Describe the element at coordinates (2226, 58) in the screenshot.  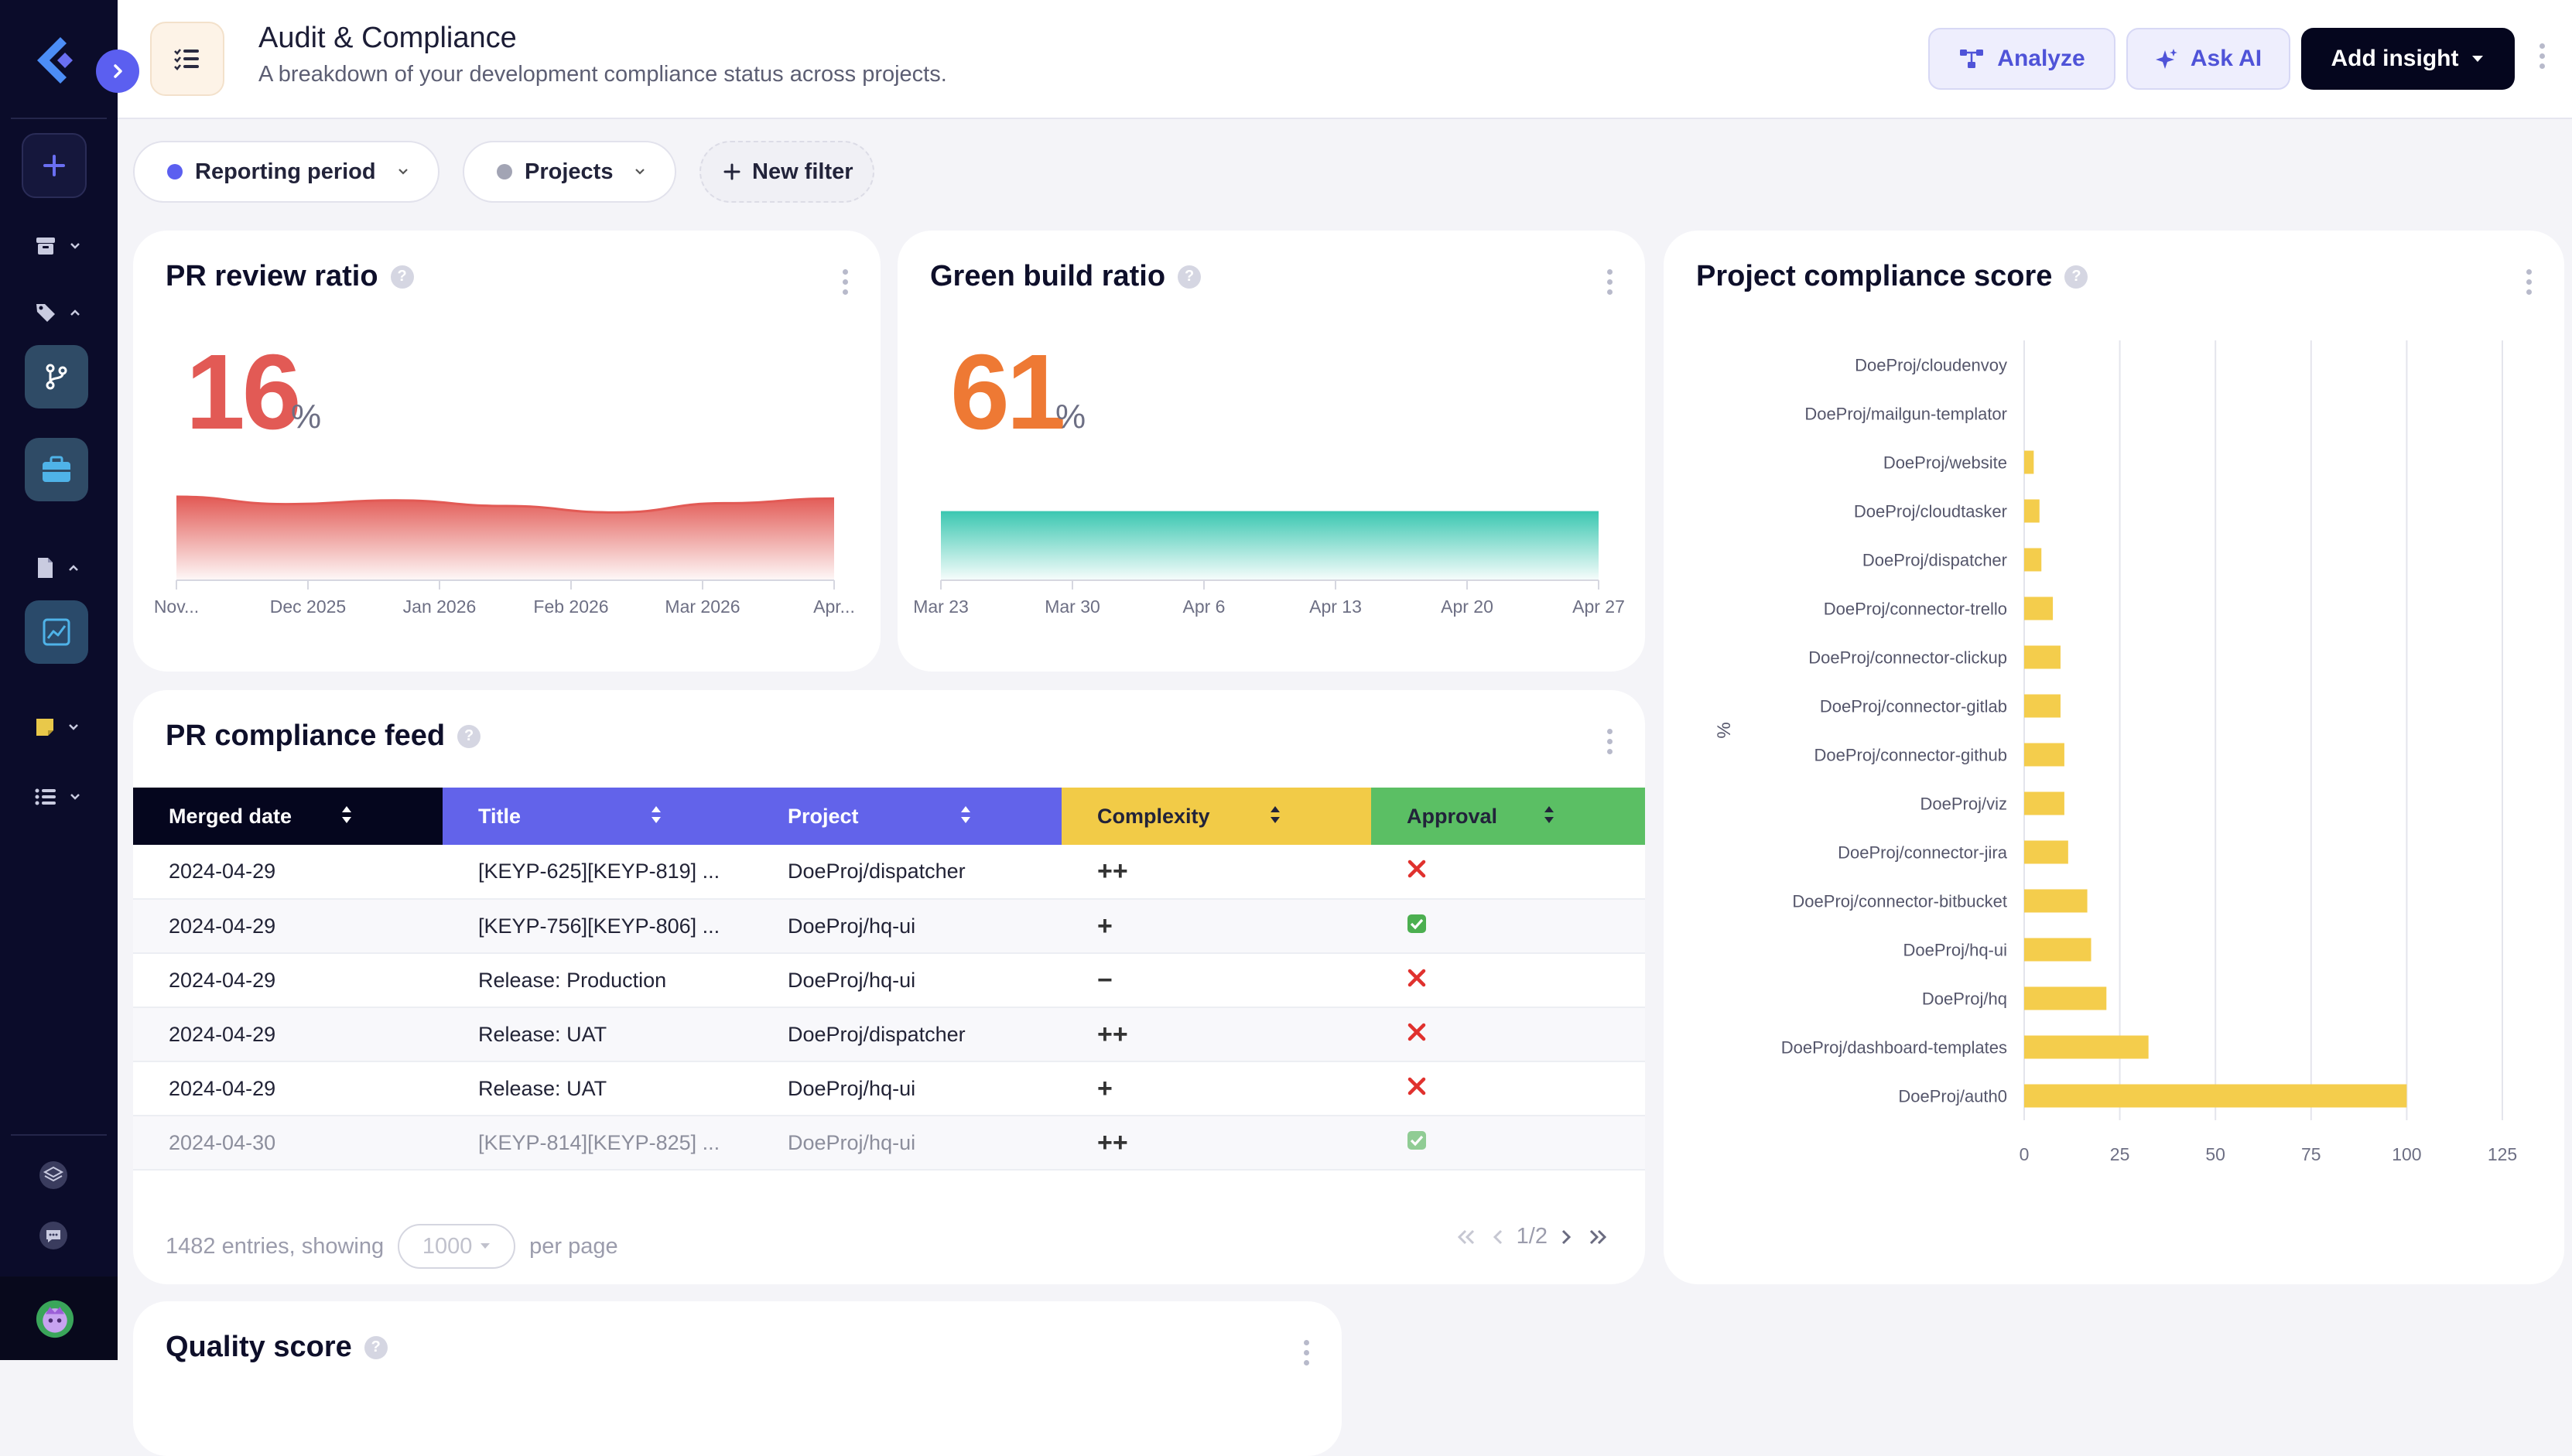
I see `ask-ai-label: Ask AI` at that location.